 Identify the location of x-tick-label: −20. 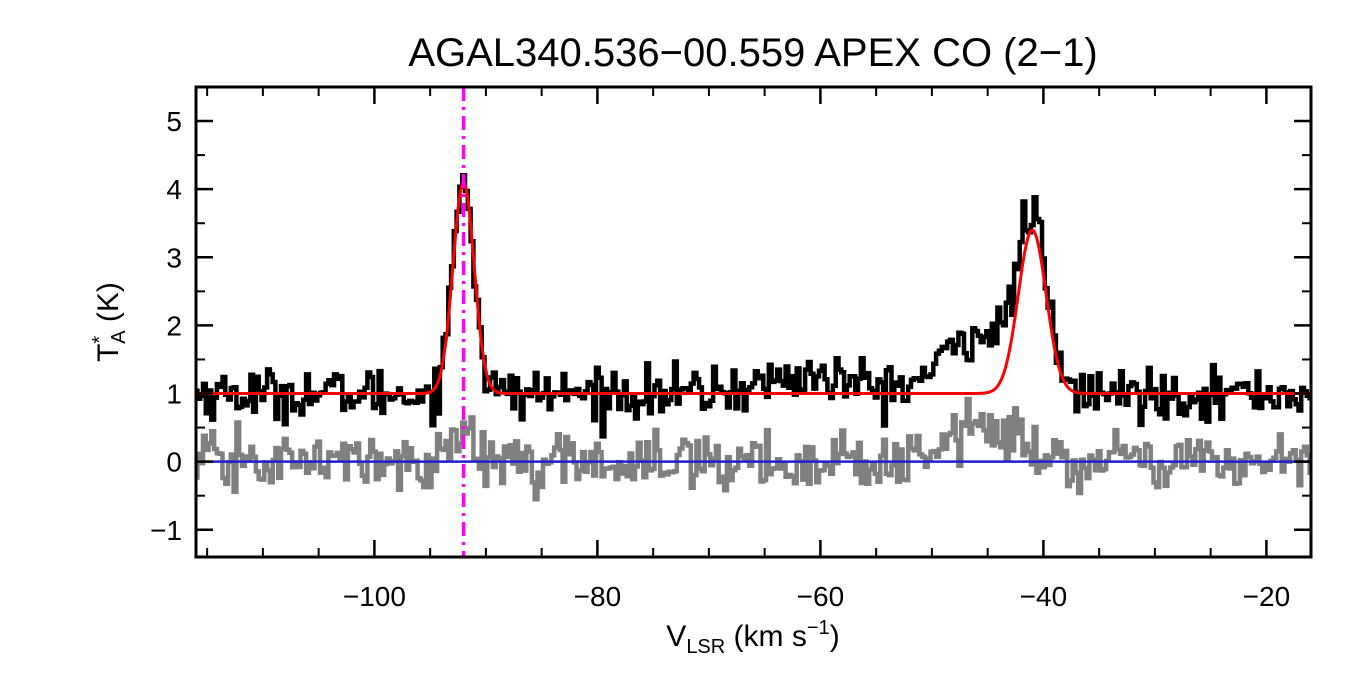
(1267, 596).